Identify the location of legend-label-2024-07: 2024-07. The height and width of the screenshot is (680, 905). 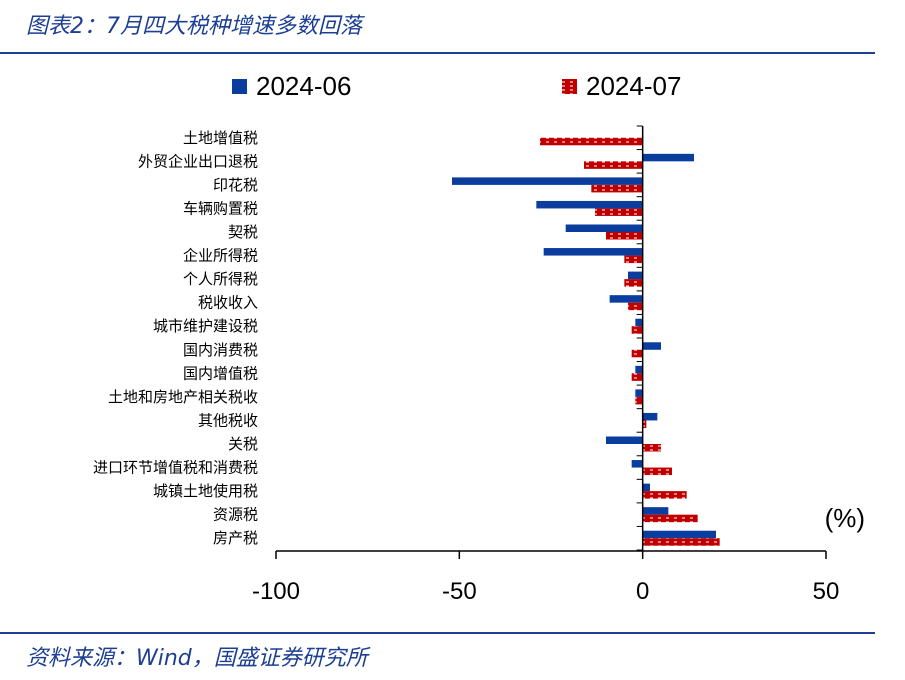
(633, 86).